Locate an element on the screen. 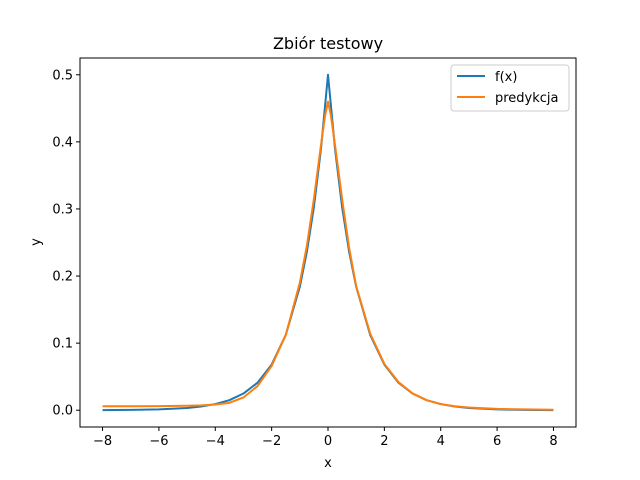 The image size is (640, 480). x-axis-label: x is located at coordinates (328, 463).